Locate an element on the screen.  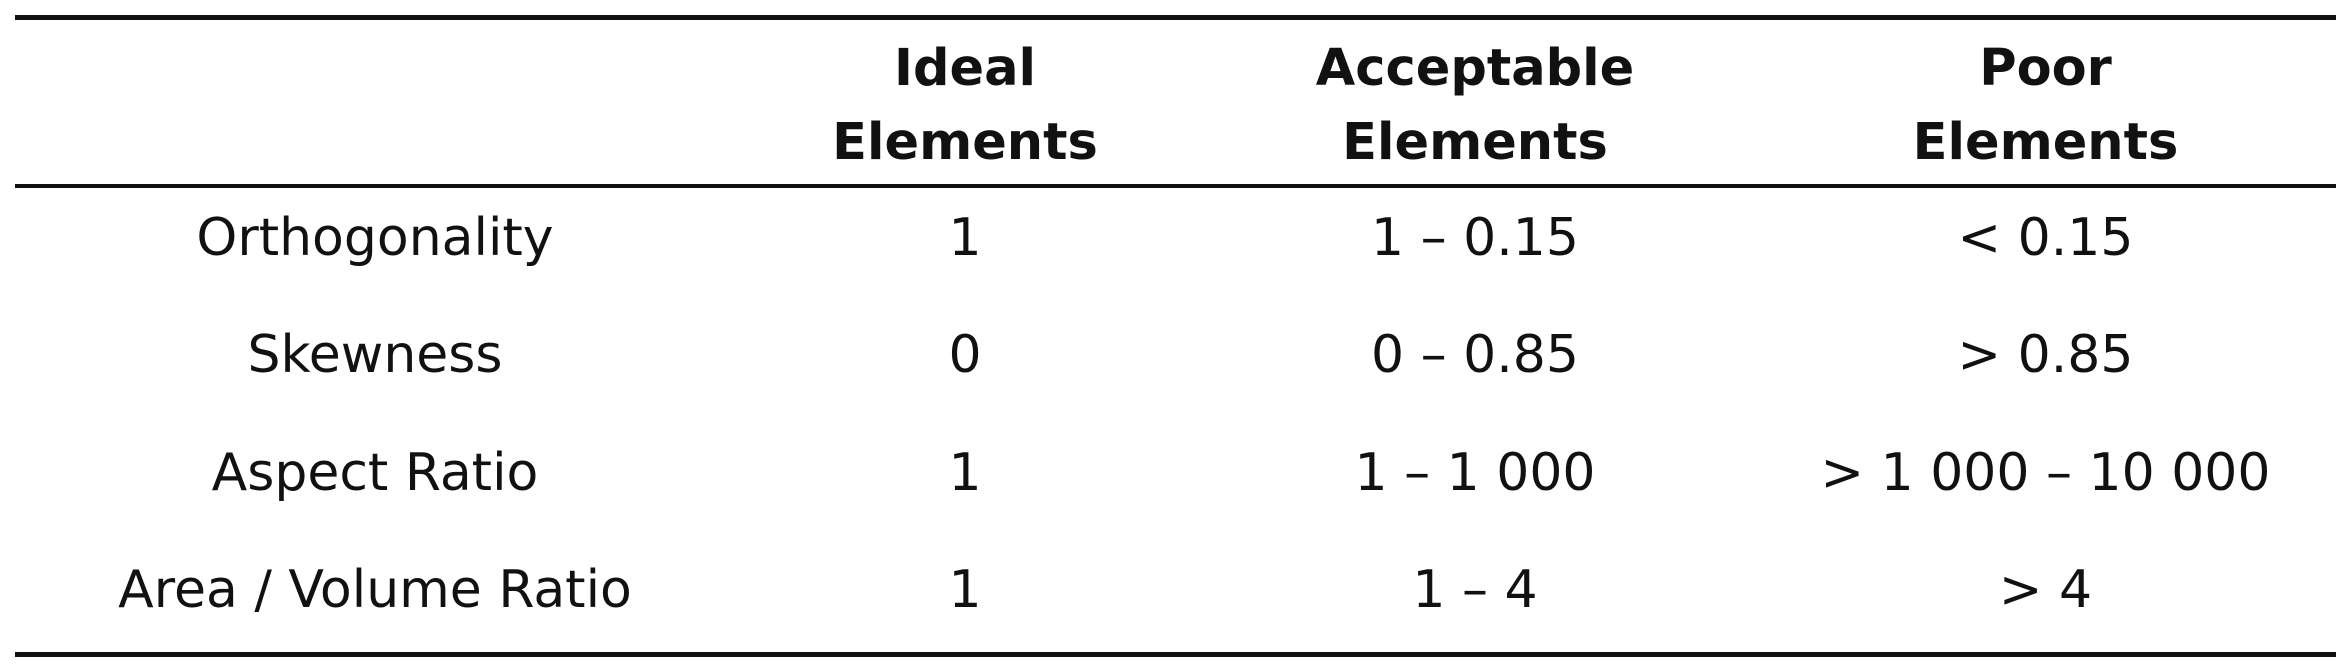
header-cell-ideal: Ideal Elements is located at coordinates (965, 106).